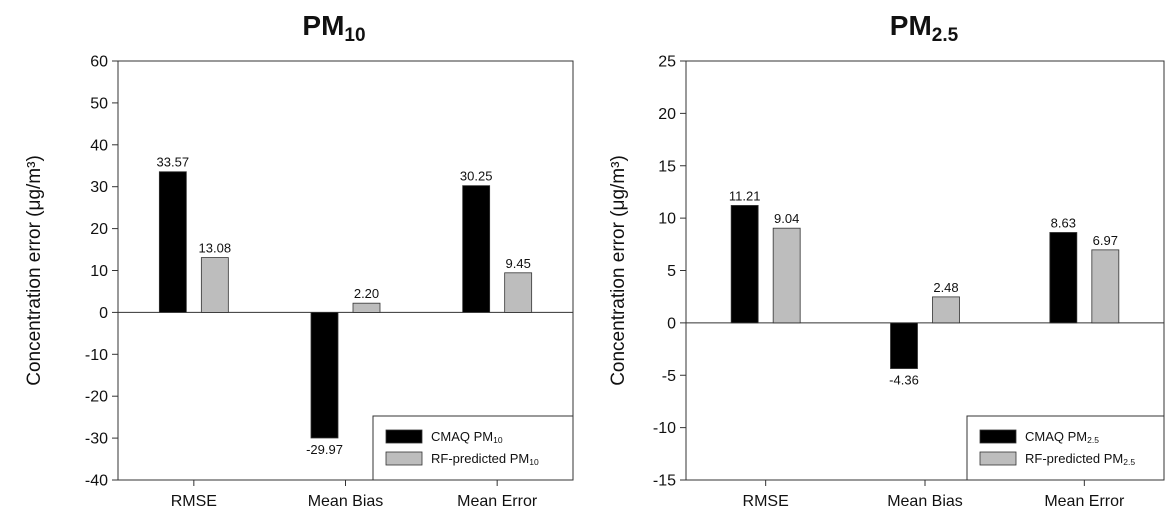  Describe the element at coordinates (671, 271) in the screenshot. I see `y-tick-label: 5` at that location.